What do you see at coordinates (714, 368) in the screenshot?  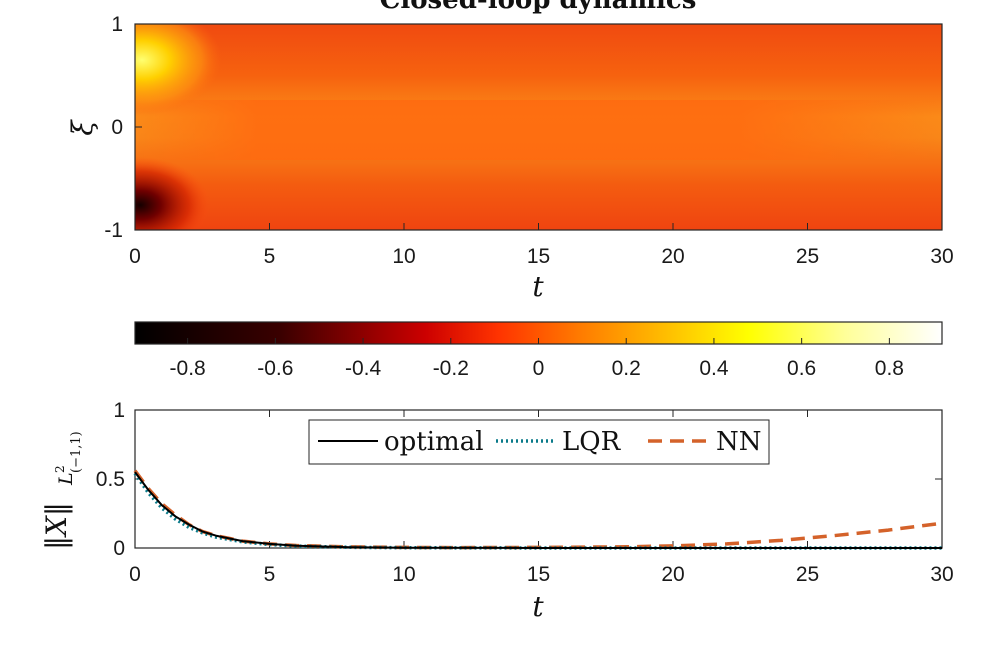 I see `colorbar-tick-label: 0.4` at bounding box center [714, 368].